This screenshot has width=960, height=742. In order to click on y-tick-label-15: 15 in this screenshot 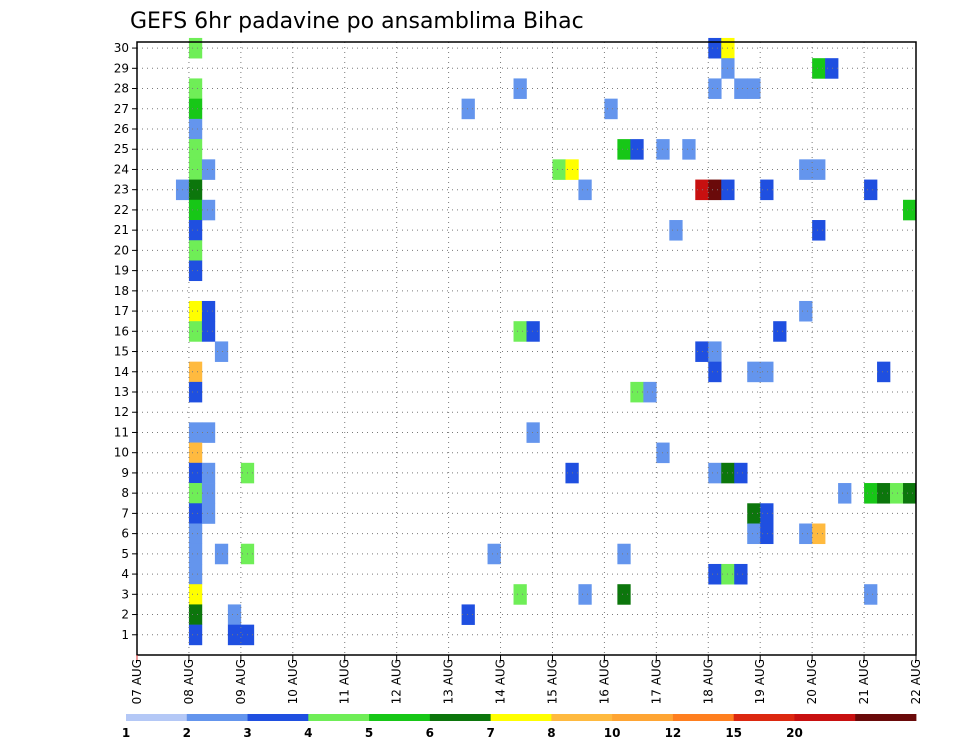, I will do `click(121, 352)`.